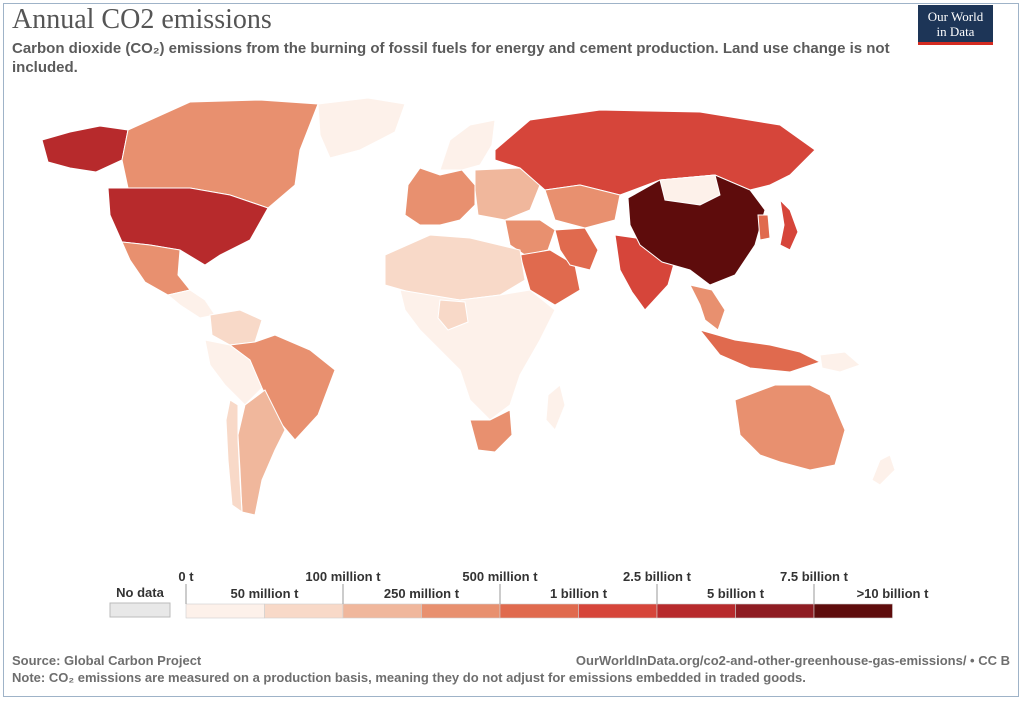  What do you see at coordinates (282, 387) in the screenshot?
I see `region-brazil: Brazil` at bounding box center [282, 387].